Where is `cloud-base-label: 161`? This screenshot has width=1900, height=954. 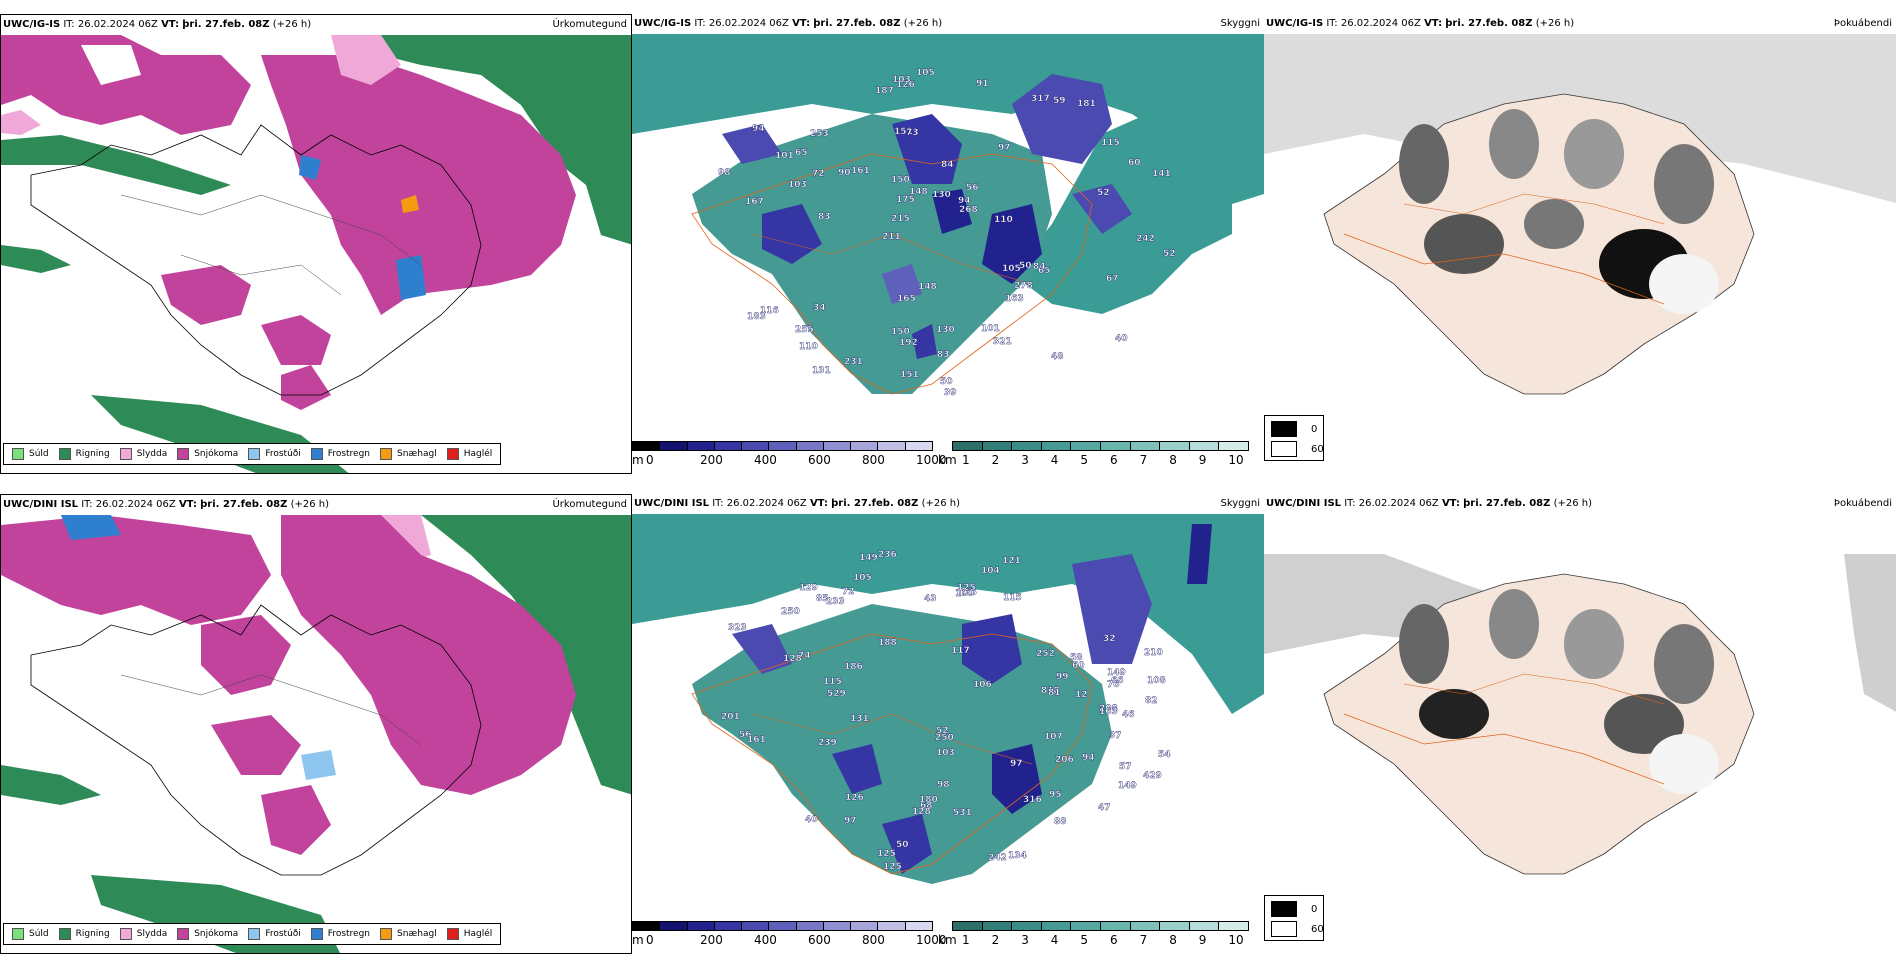 cloud-base-label: 161 is located at coordinates (860, 171).